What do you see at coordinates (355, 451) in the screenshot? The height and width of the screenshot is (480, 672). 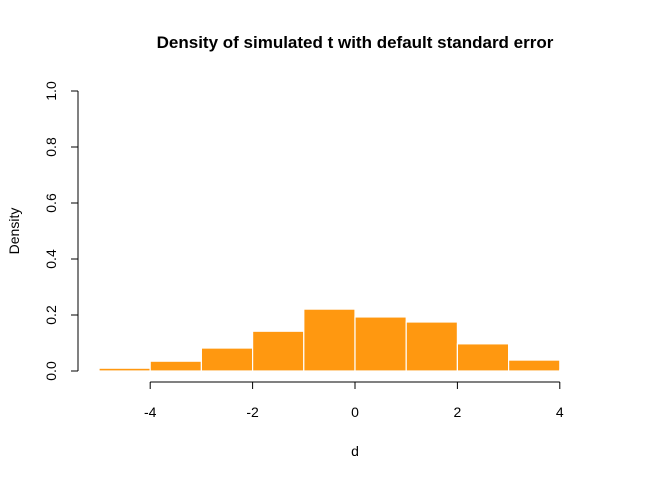 I see `x-axis-label: d` at bounding box center [355, 451].